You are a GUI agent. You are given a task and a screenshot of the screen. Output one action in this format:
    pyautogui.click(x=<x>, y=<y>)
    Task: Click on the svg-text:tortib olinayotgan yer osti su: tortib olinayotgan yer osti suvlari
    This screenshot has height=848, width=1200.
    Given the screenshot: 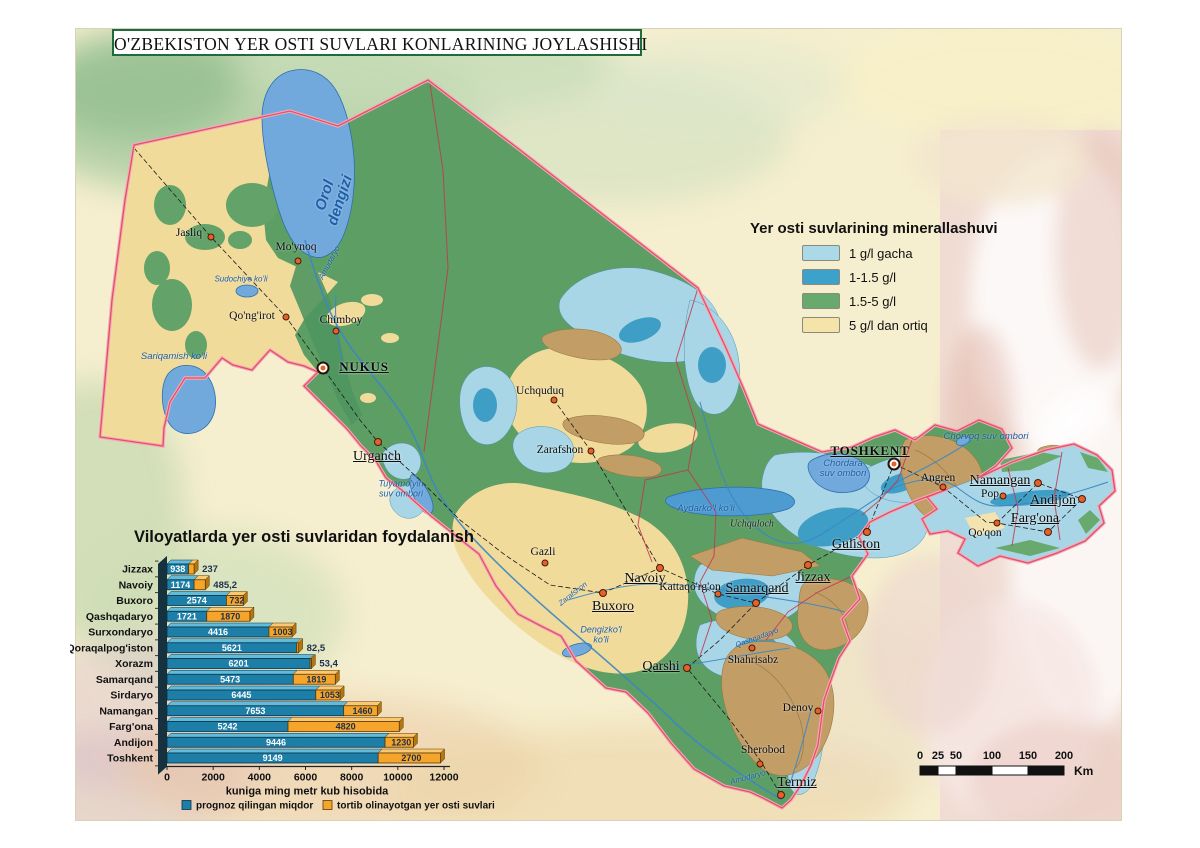 What is the action you would take?
    pyautogui.click(x=416, y=806)
    